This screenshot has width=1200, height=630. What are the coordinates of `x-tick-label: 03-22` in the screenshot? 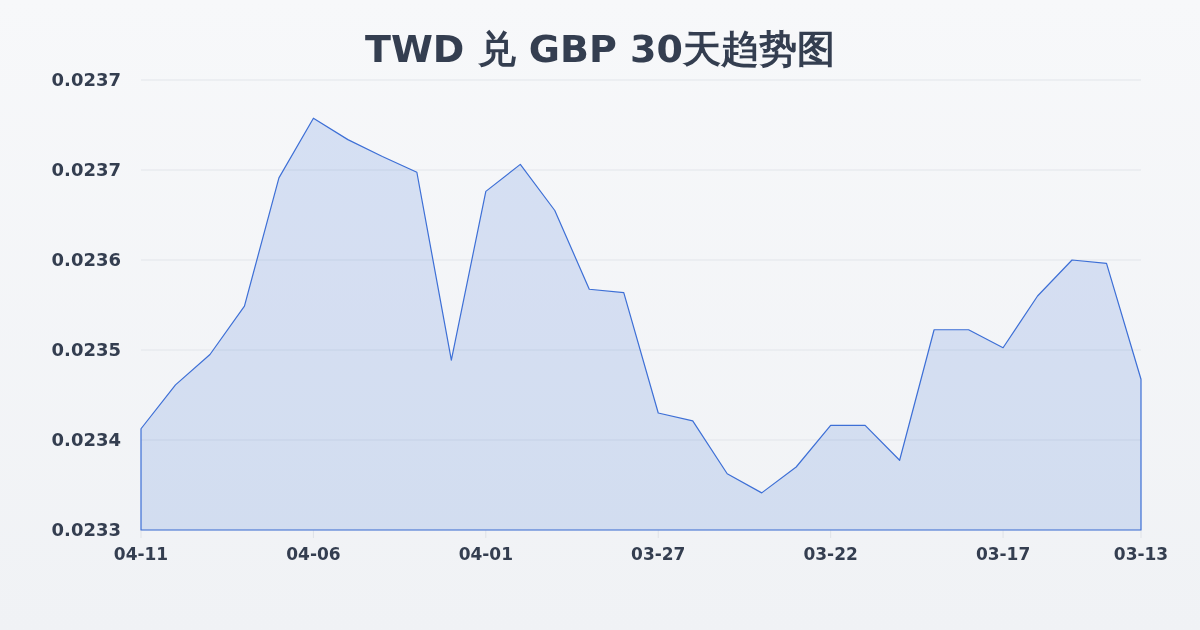 It's located at (830, 554).